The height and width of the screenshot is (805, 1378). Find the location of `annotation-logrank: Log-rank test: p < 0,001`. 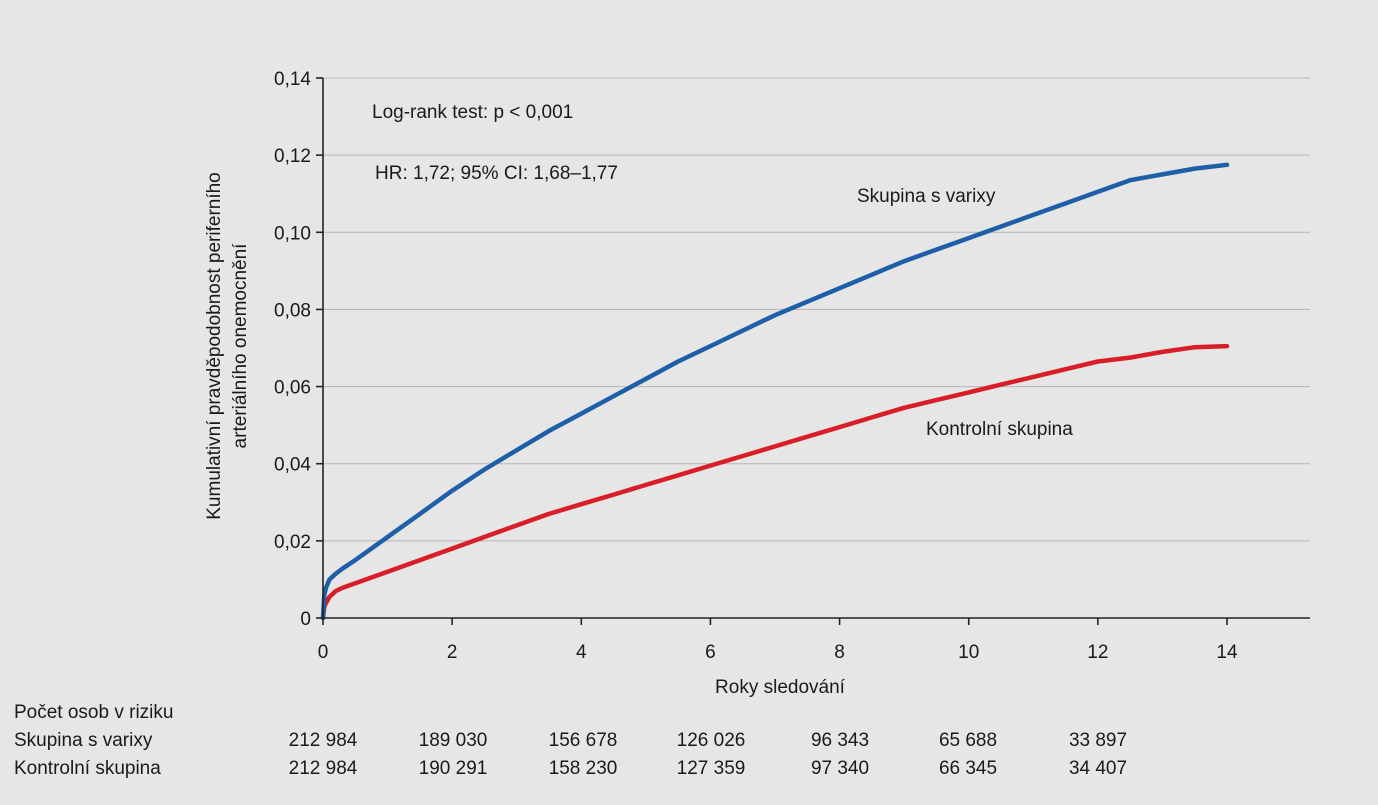

annotation-logrank: Log-rank test: p < 0,001 is located at coordinates (472, 112).